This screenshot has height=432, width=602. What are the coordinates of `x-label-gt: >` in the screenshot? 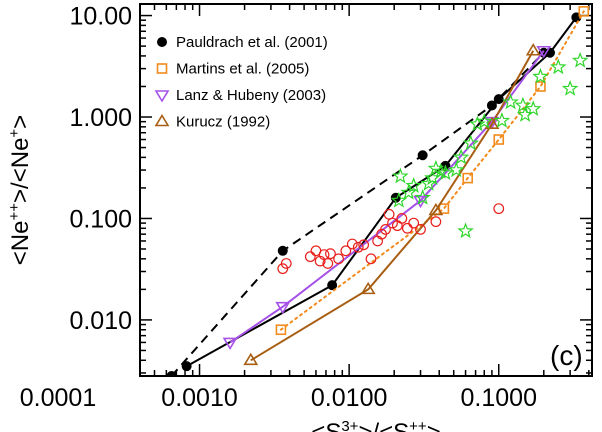 It's located at (434, 425).